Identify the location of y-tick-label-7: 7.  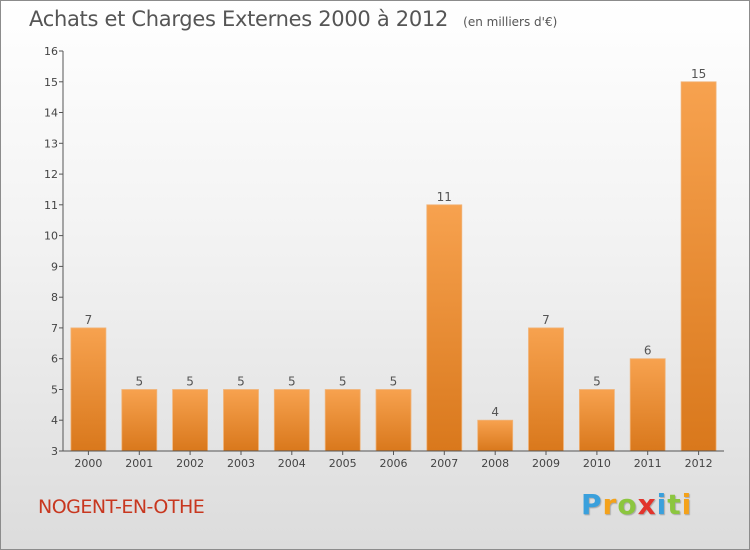
(54, 328).